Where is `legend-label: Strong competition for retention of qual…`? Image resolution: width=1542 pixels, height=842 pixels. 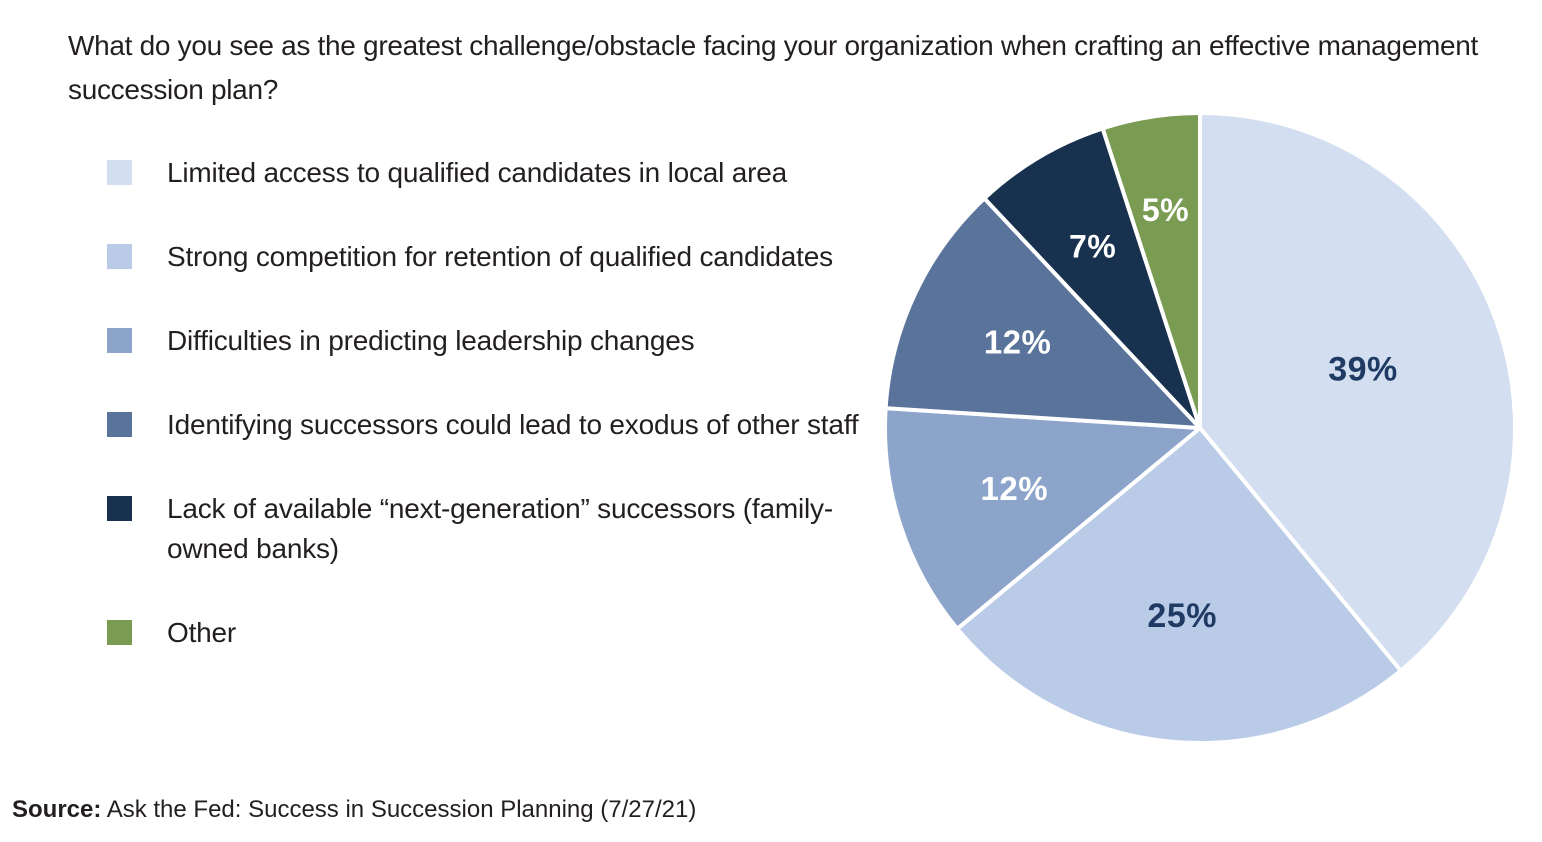 legend-label: Strong competition for retention of qual… is located at coordinates (500, 256).